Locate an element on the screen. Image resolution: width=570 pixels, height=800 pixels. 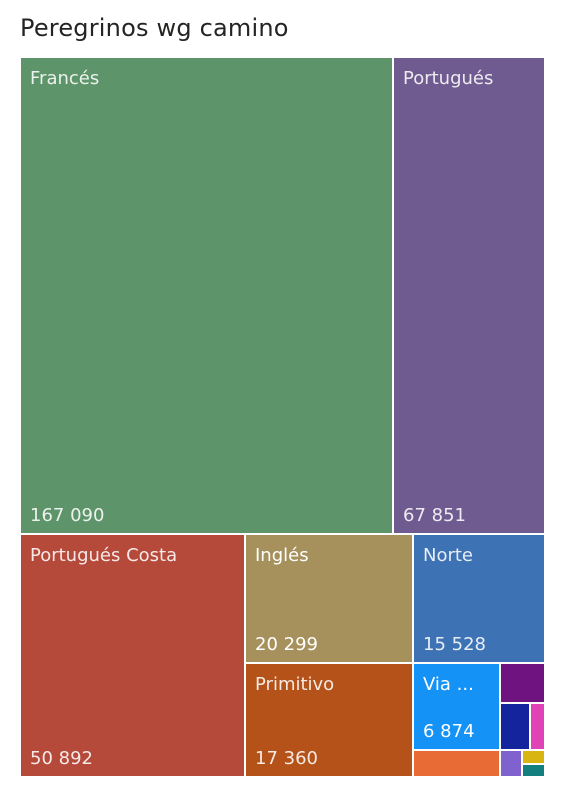
tile-value: 6 874 is located at coordinates (449, 731).